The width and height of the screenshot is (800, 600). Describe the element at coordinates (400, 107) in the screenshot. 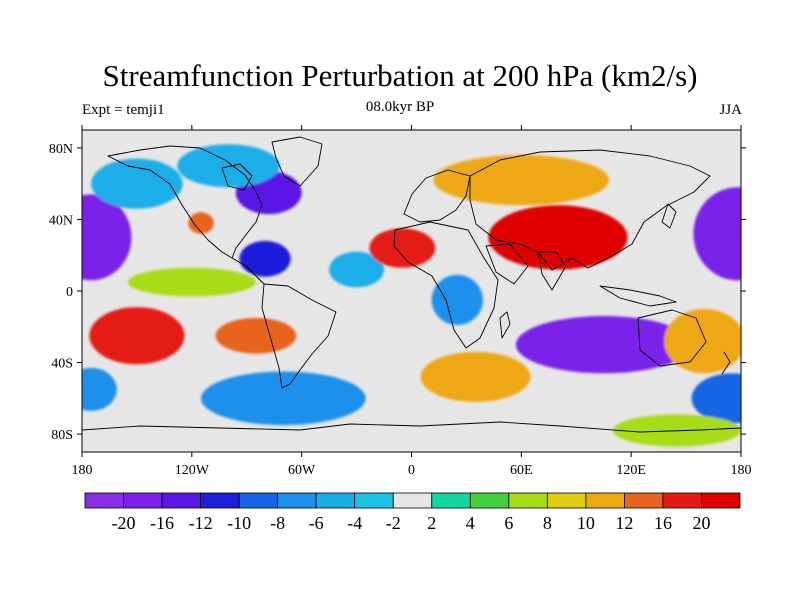

I see `period-label: 08.0kyr BP` at that location.